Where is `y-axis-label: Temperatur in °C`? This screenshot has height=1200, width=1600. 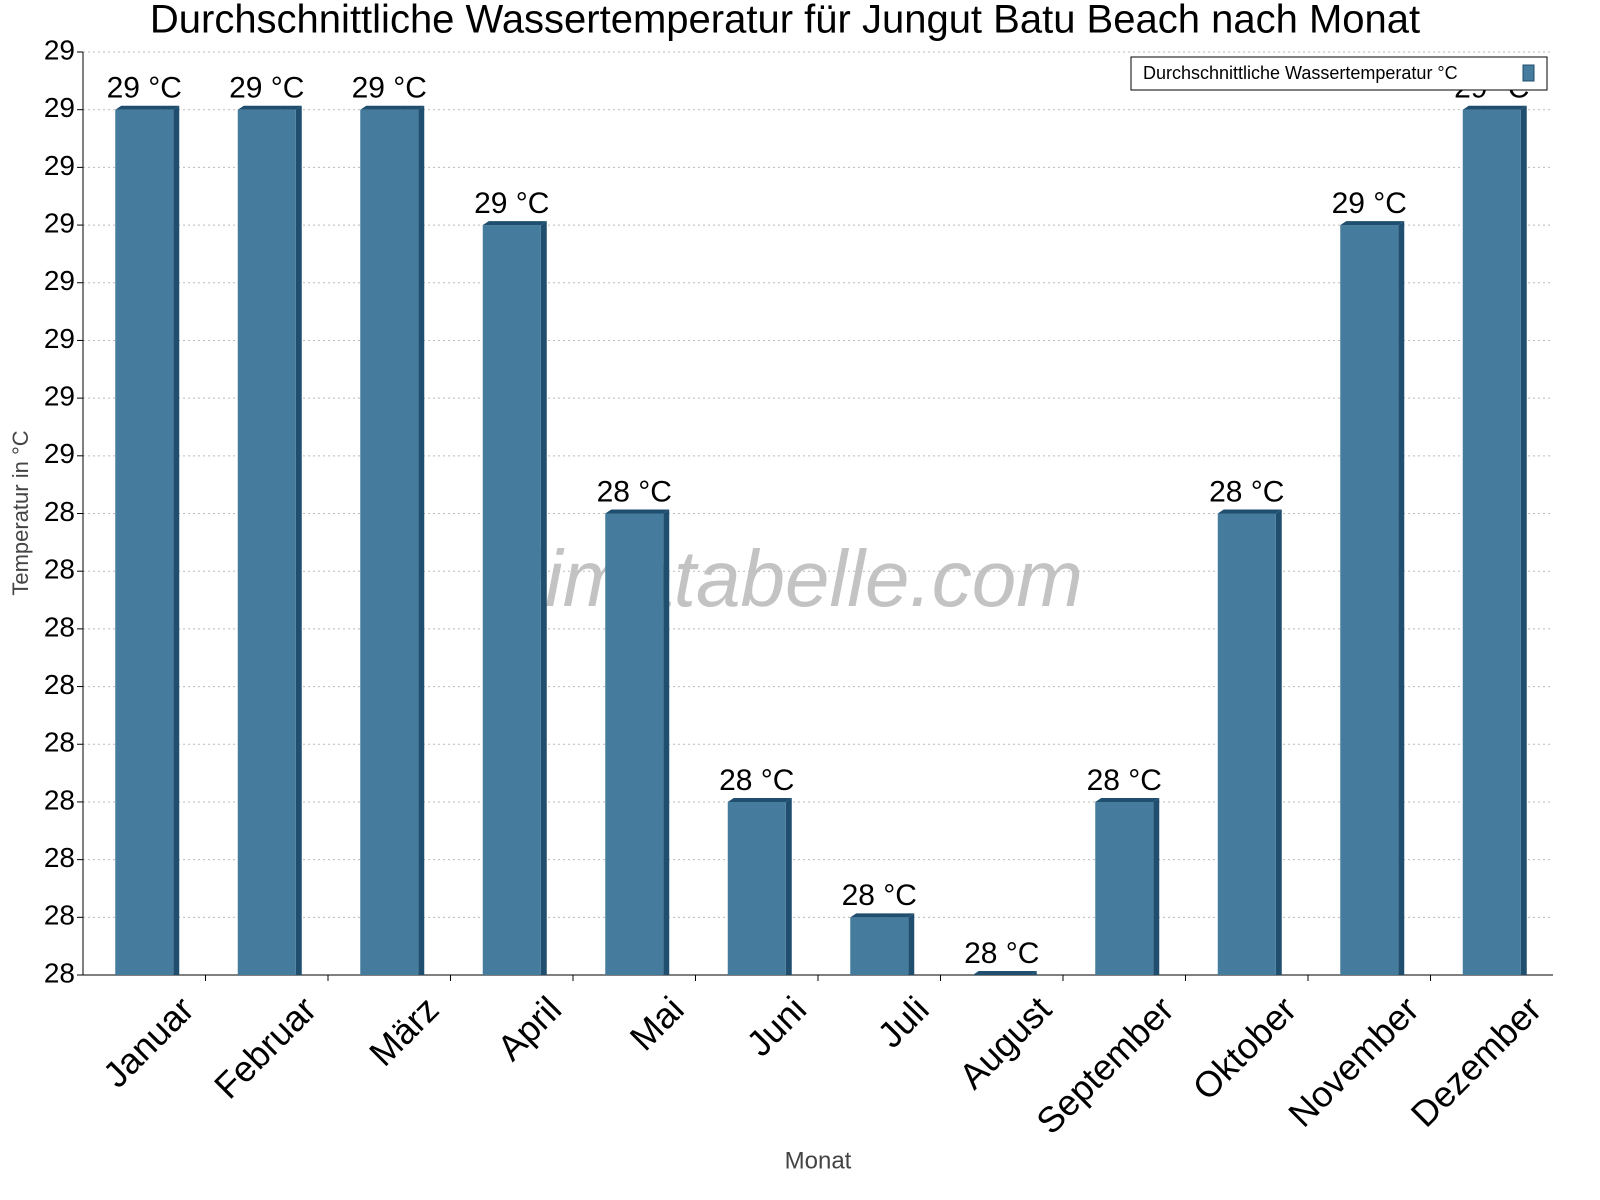 y-axis-label: Temperatur in °C is located at coordinates (20, 512).